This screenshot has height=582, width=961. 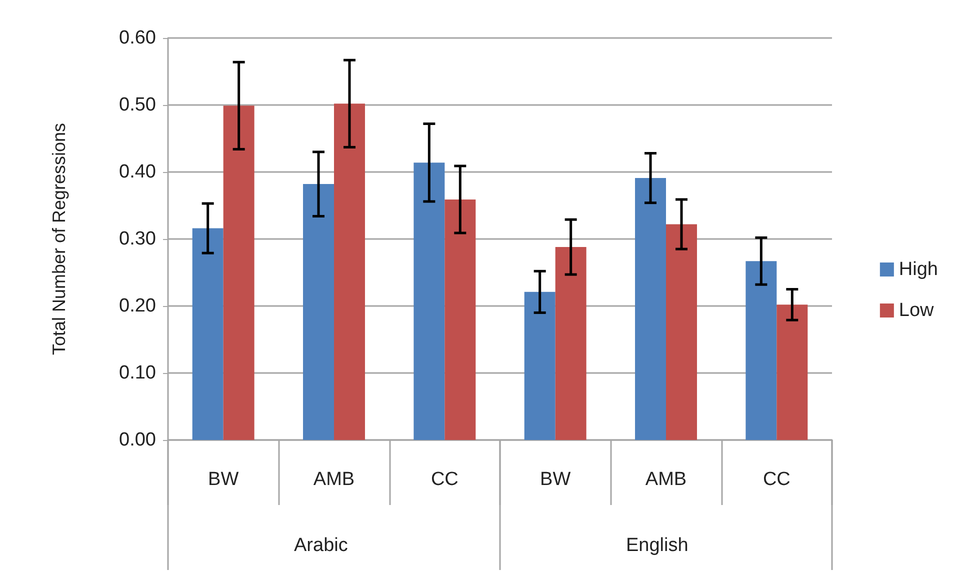 I want to click on legend-label: High, so click(x=918, y=269).